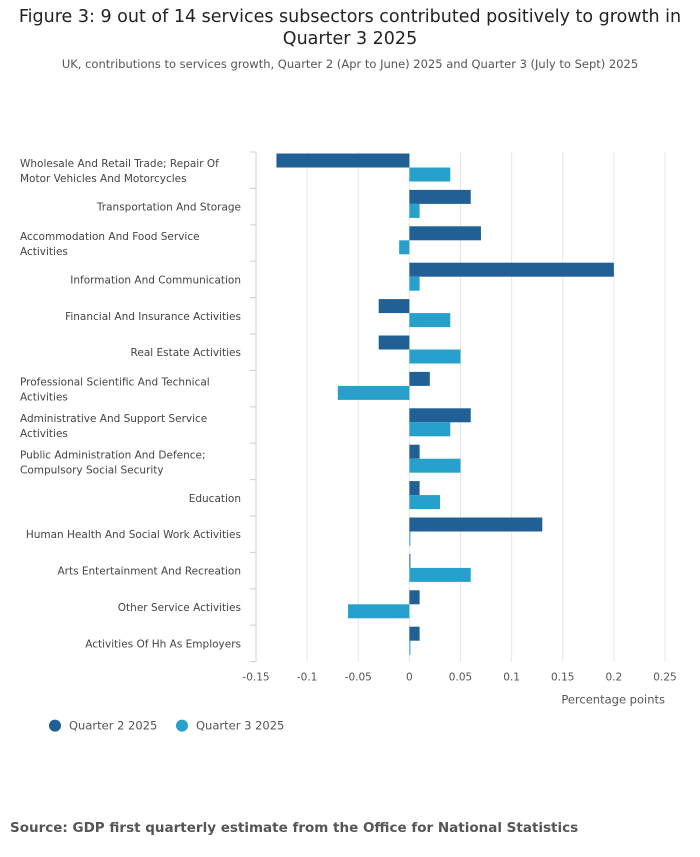  Describe the element at coordinates (179, 608) in the screenshot. I see `category-label: Other Service Activities` at that location.